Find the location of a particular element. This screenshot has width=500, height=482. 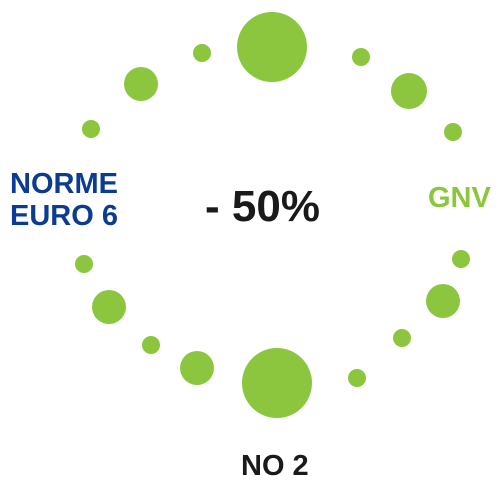

norme-label-line2: EURO 6 is located at coordinates (64, 216).